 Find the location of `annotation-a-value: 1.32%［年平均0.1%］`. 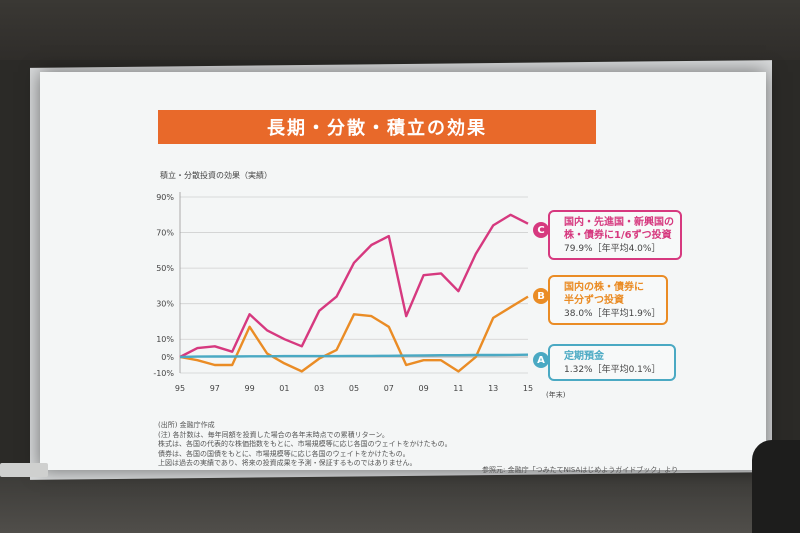

annotation-a-value: 1.32%［年平均0.1%］ is located at coordinates (612, 370).